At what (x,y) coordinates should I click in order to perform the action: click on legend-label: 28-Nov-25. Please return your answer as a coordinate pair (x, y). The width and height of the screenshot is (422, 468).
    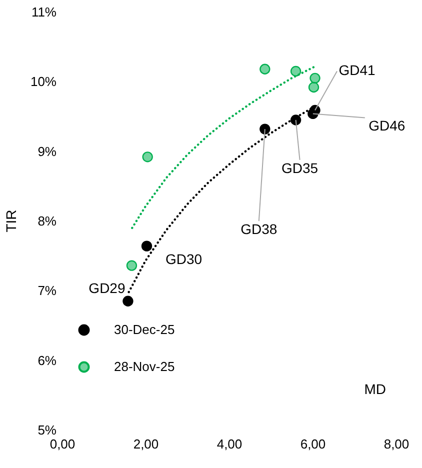
    Looking at the image, I should click on (144, 366).